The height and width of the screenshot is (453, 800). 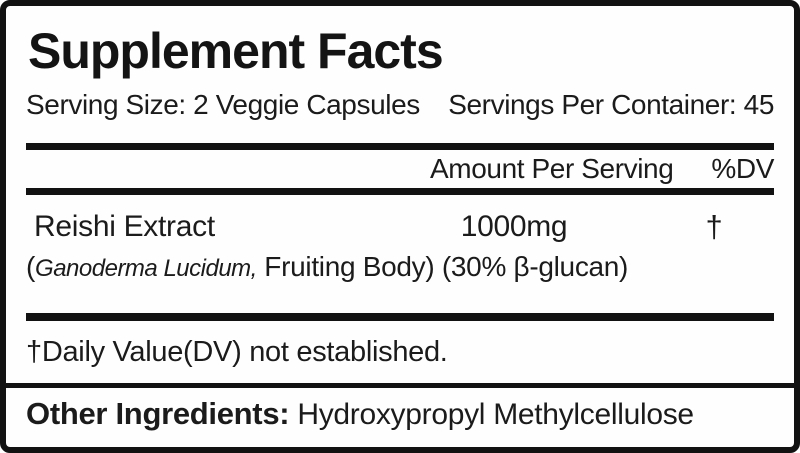 I want to click on ingredient-latin-name: Ganoderma Lucidum,, so click(x=146, y=268).